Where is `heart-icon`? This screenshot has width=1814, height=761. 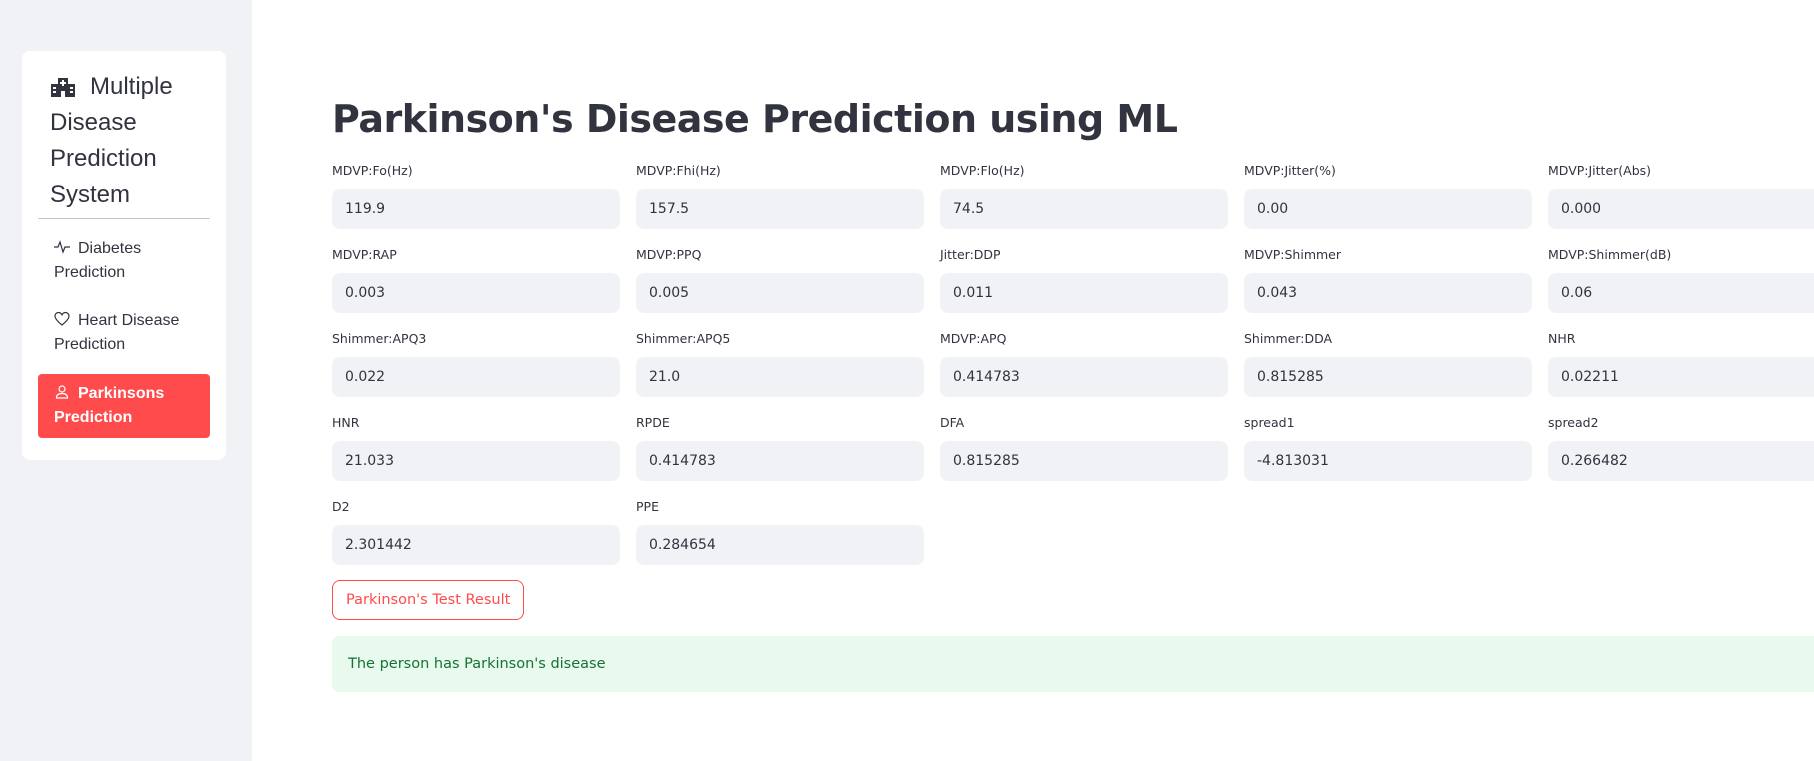 heart-icon is located at coordinates (62, 319).